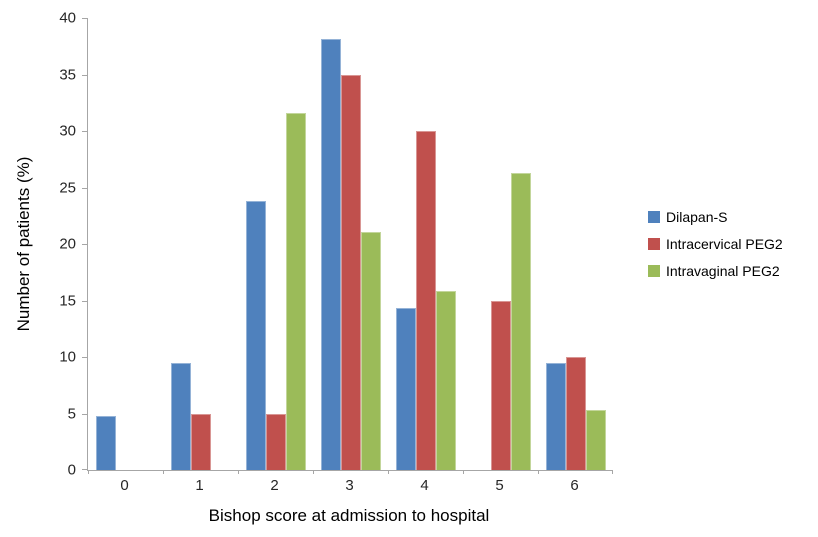 The image size is (818, 537). Describe the element at coordinates (71, 470) in the screenshot. I see `y-tick-label: 0` at that location.